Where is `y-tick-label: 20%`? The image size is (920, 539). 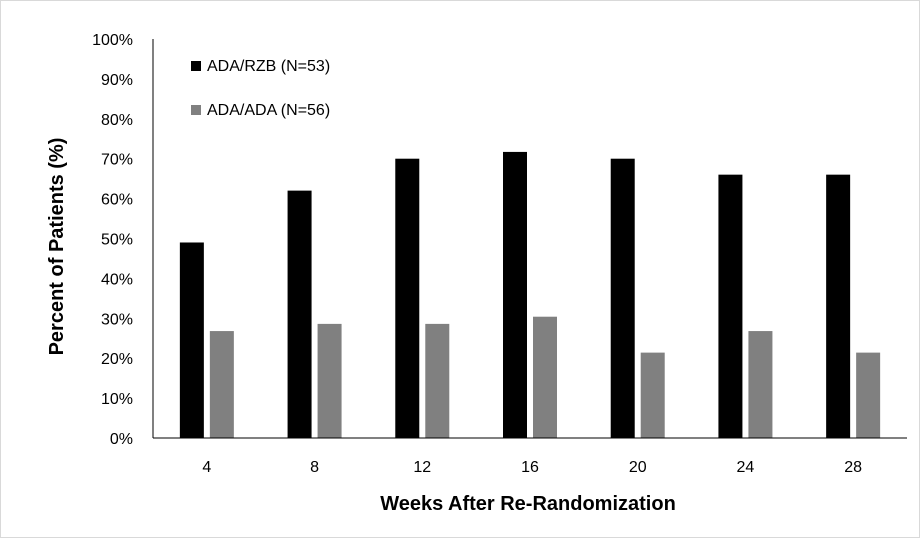
y-tick-label: 20% is located at coordinates (117, 359).